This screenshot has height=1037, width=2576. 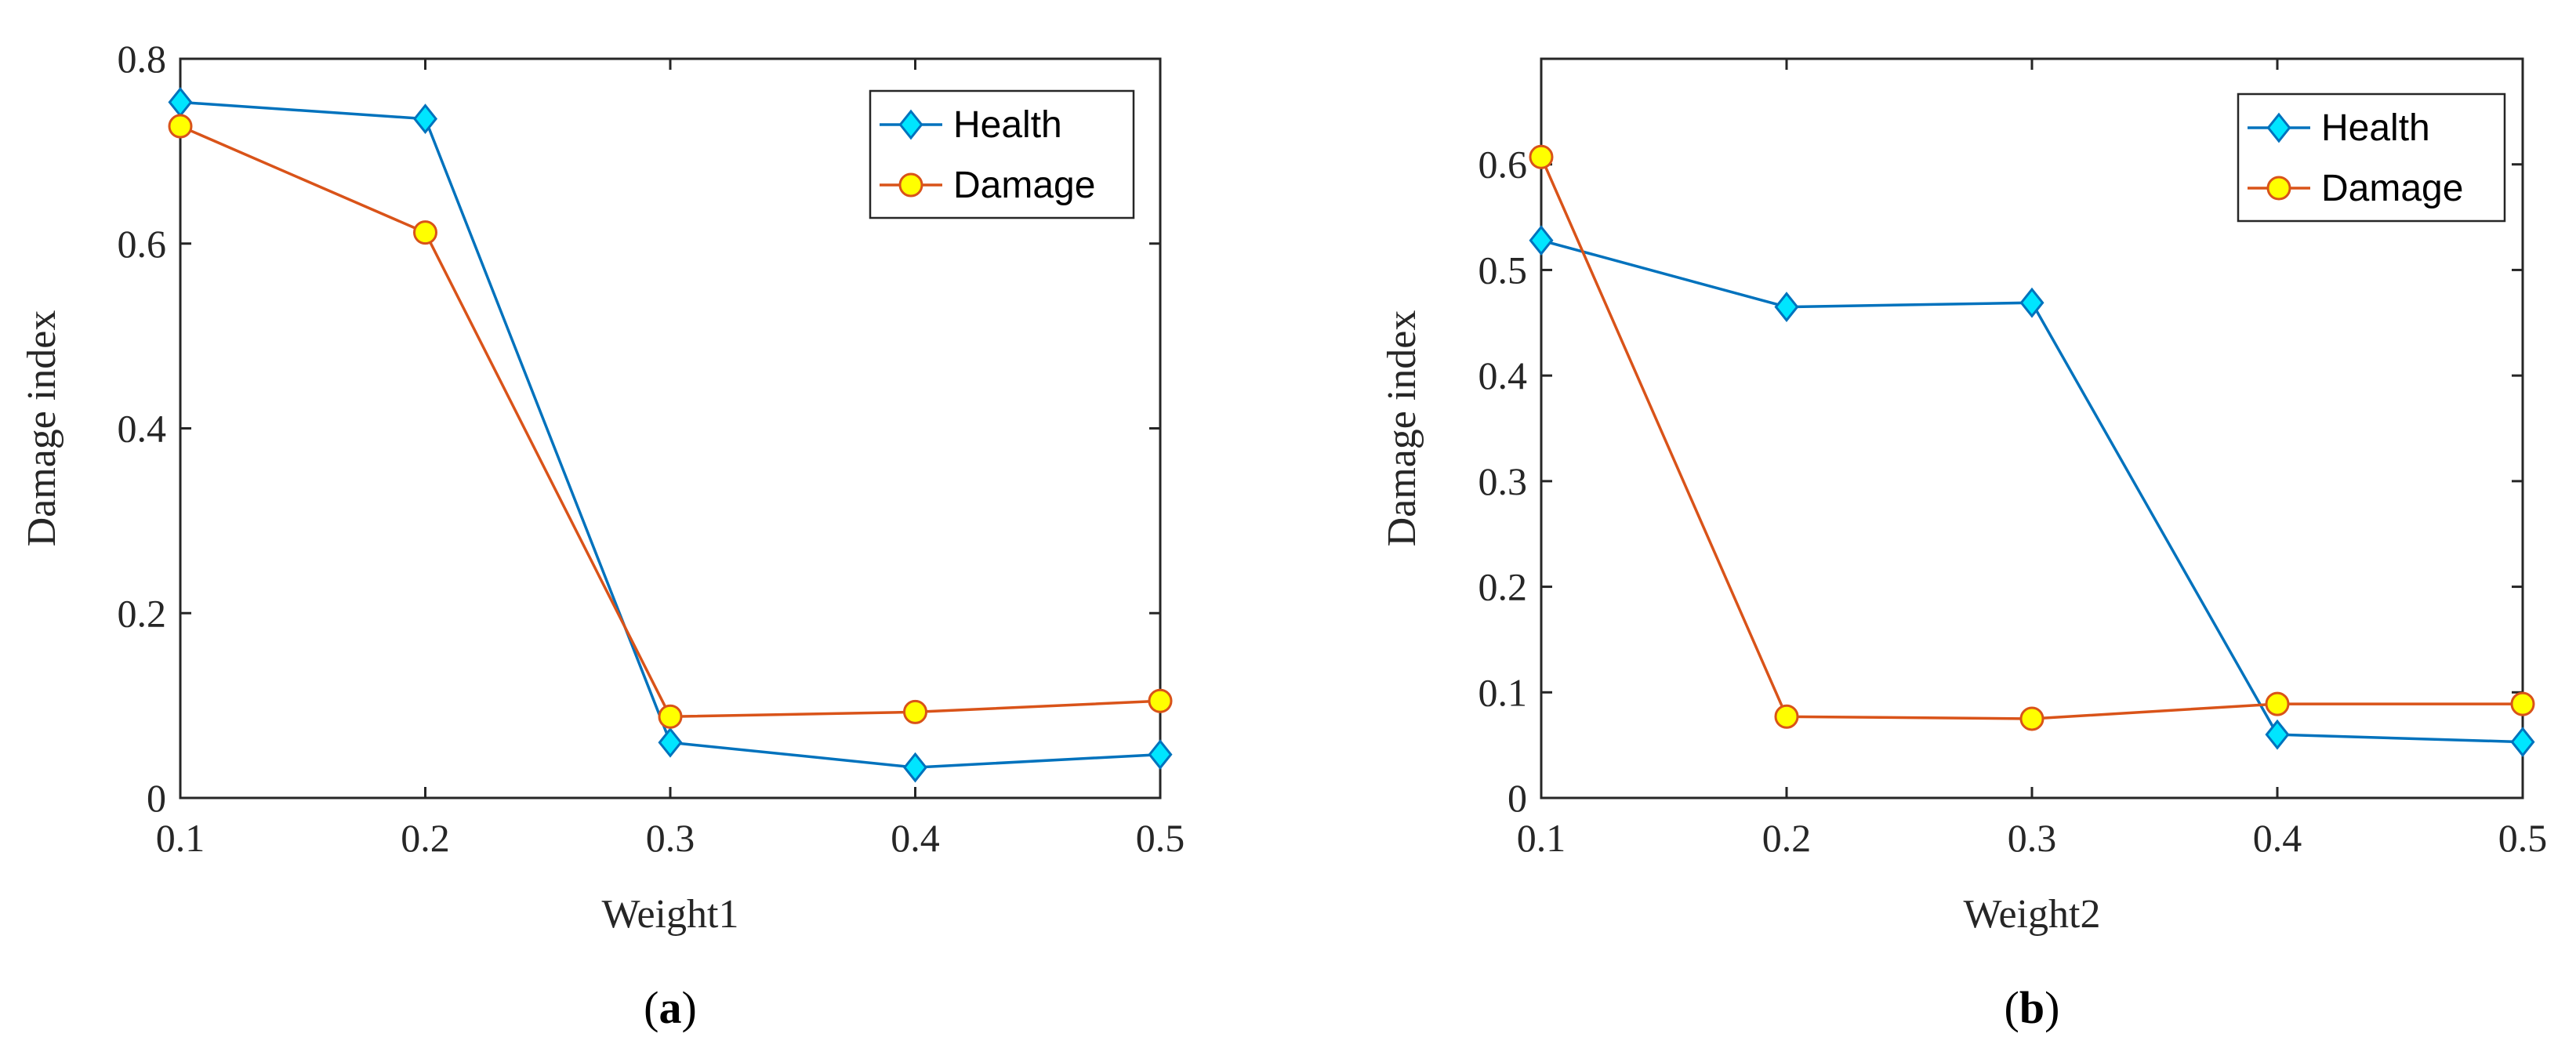 I want to click on y-tick-label: 0.5, so click(x=1503, y=270).